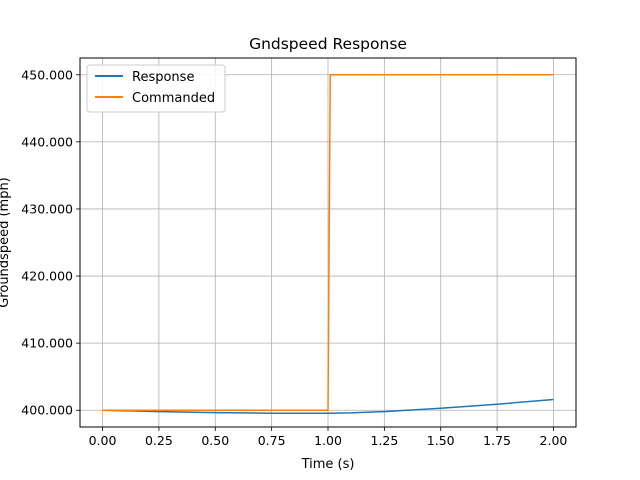  What do you see at coordinates (441, 440) in the screenshot?
I see `x-tick-label: 1.50` at bounding box center [441, 440].